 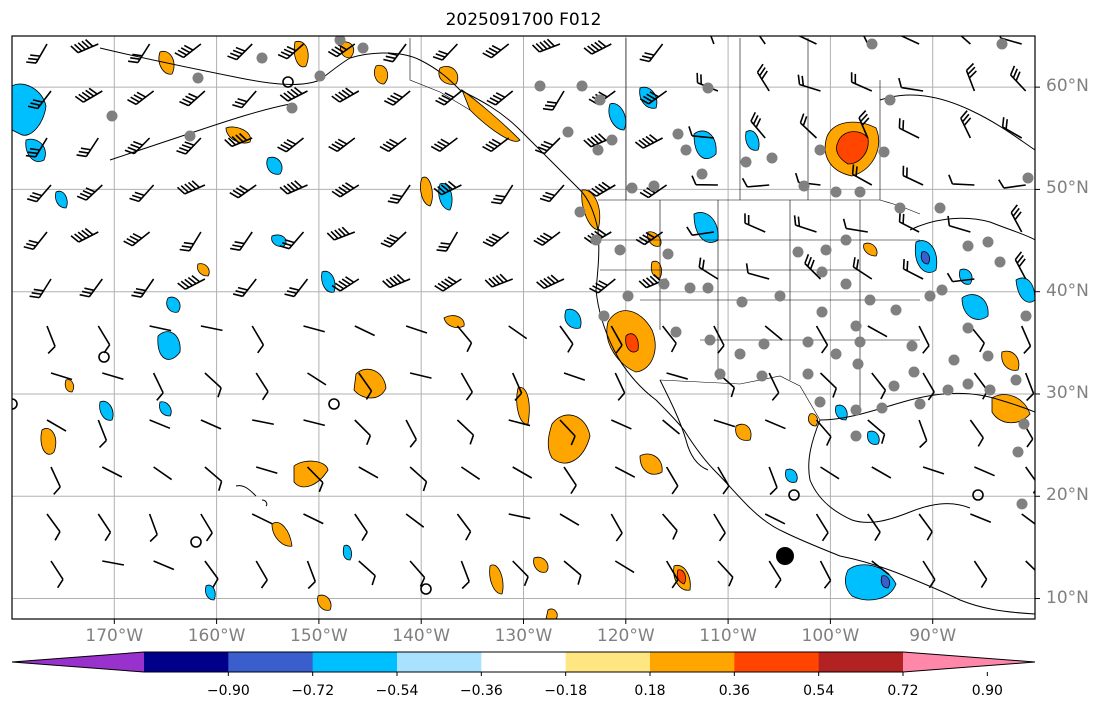 I want to click on hudson-region, so click(x=957, y=122).